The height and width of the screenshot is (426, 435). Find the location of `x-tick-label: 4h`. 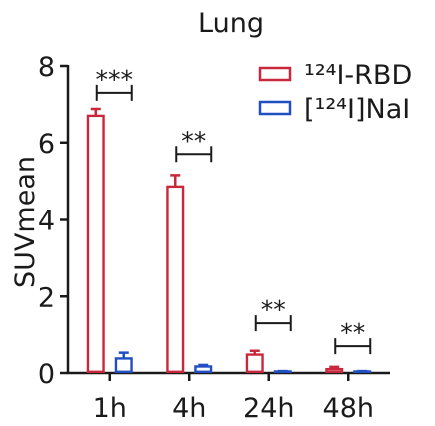

x-tick-label: 4h is located at coordinates (189, 408).